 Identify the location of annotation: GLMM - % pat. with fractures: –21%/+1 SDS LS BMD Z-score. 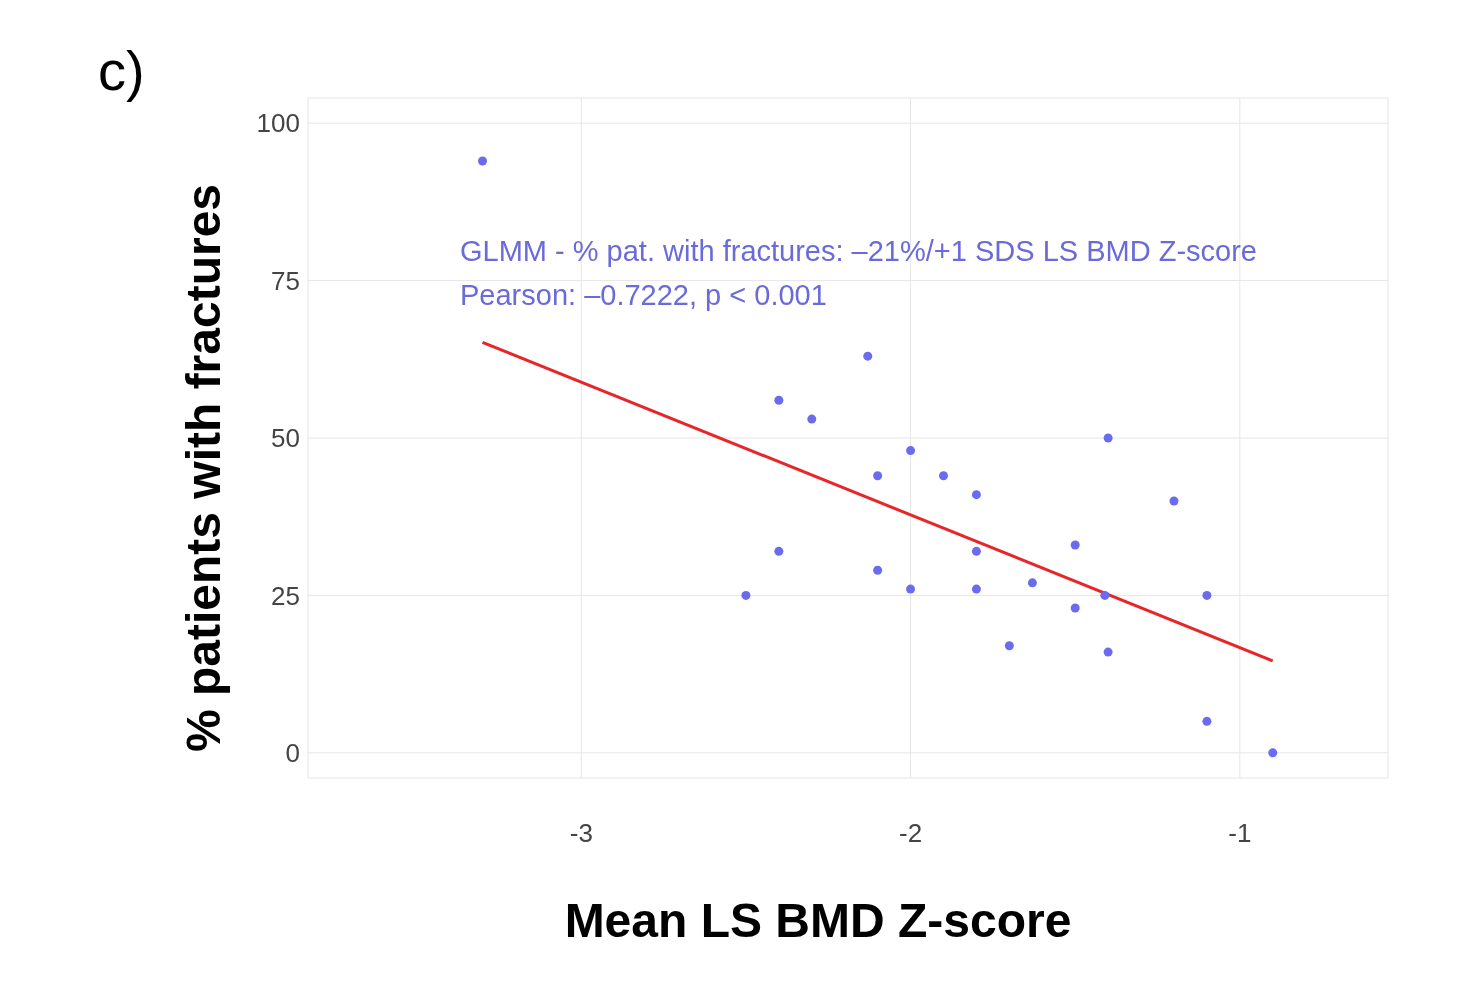
(858, 252).